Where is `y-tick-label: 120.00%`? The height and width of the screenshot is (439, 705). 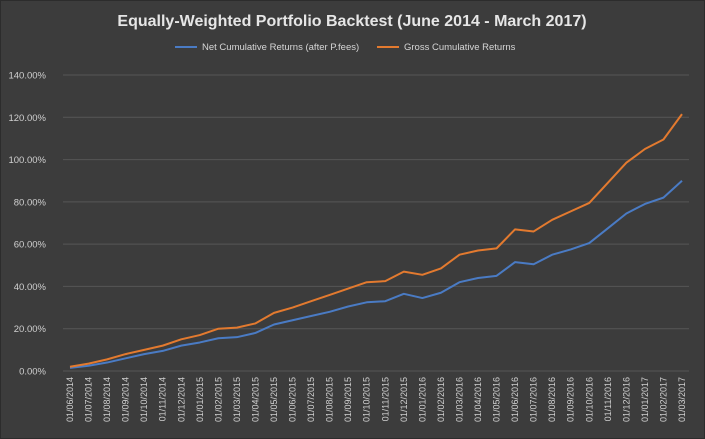
y-tick-label: 120.00% is located at coordinates (27, 118).